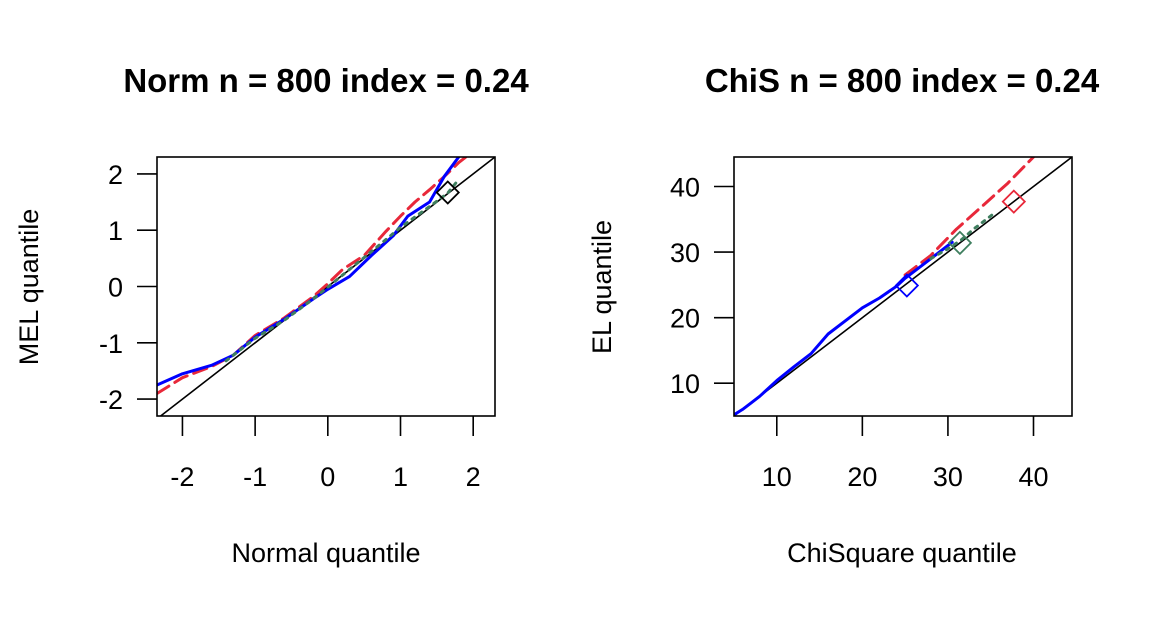 Image resolution: width=1152 pixels, height=619 pixels. I want to click on y-tick-label: -2, so click(111, 400).